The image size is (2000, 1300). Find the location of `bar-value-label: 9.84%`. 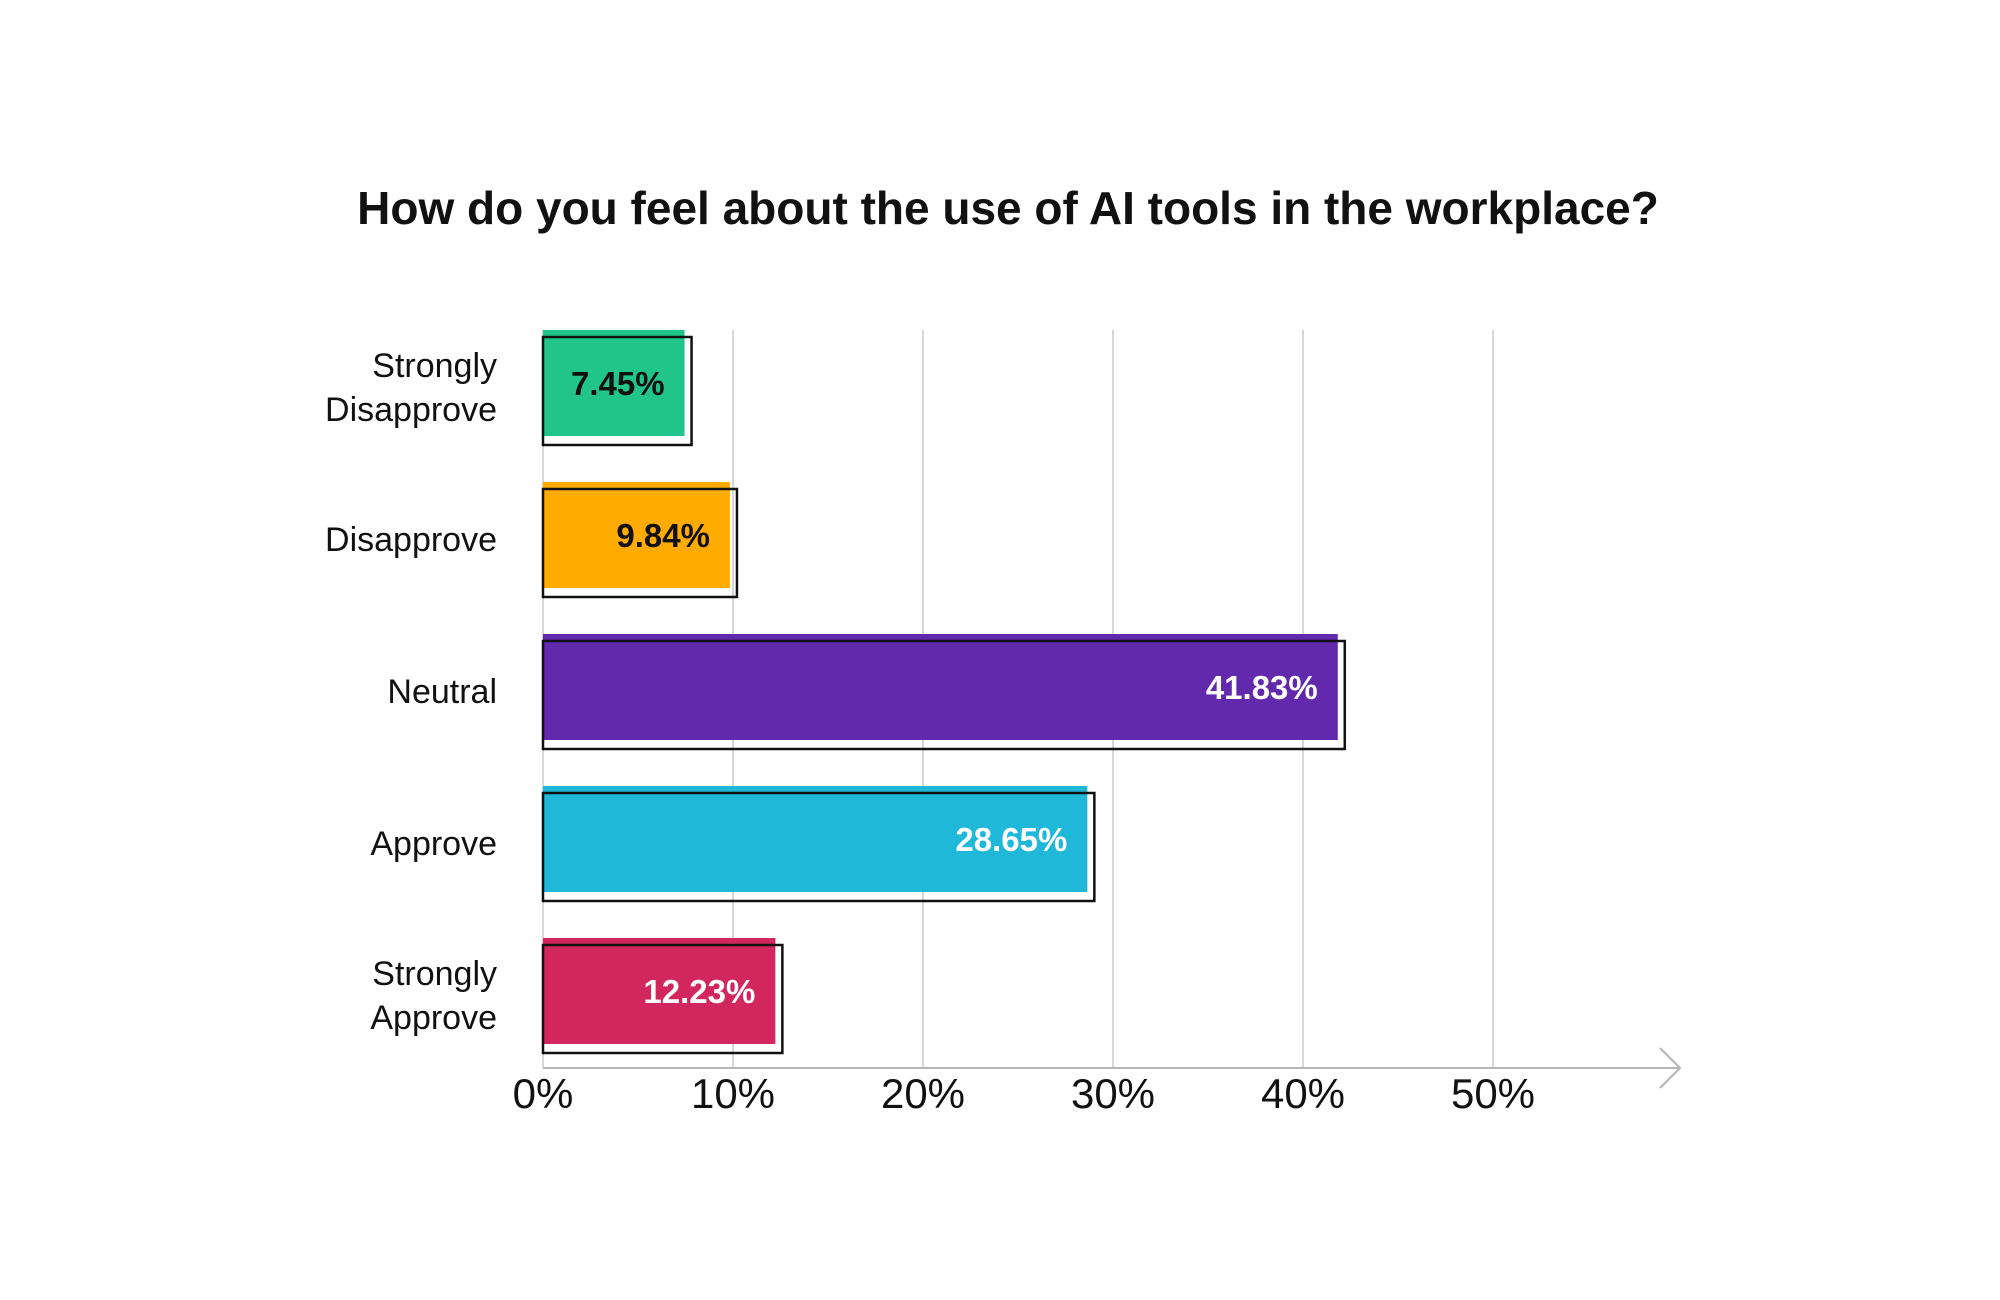

bar-value-label: 9.84% is located at coordinates (663, 535).